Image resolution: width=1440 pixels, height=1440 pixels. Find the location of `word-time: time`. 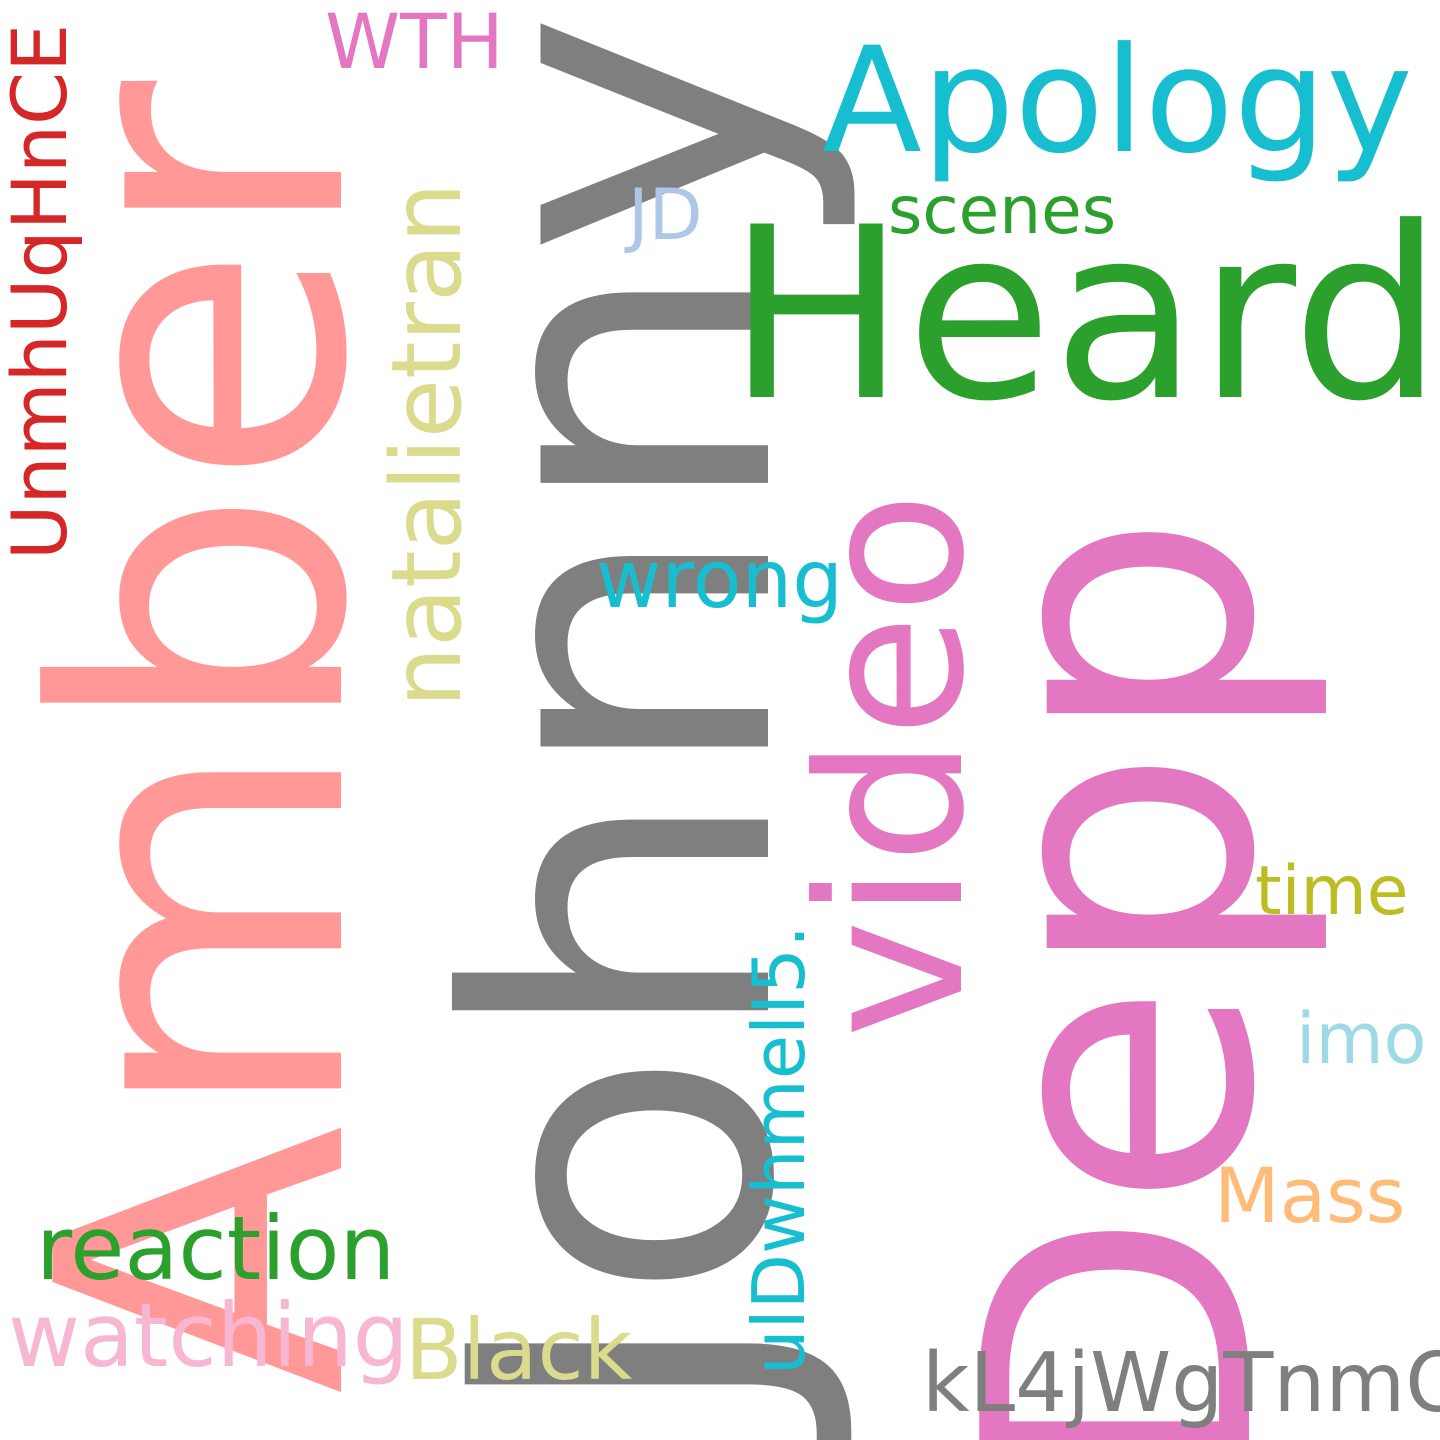

word-time: time is located at coordinates (1332, 891).